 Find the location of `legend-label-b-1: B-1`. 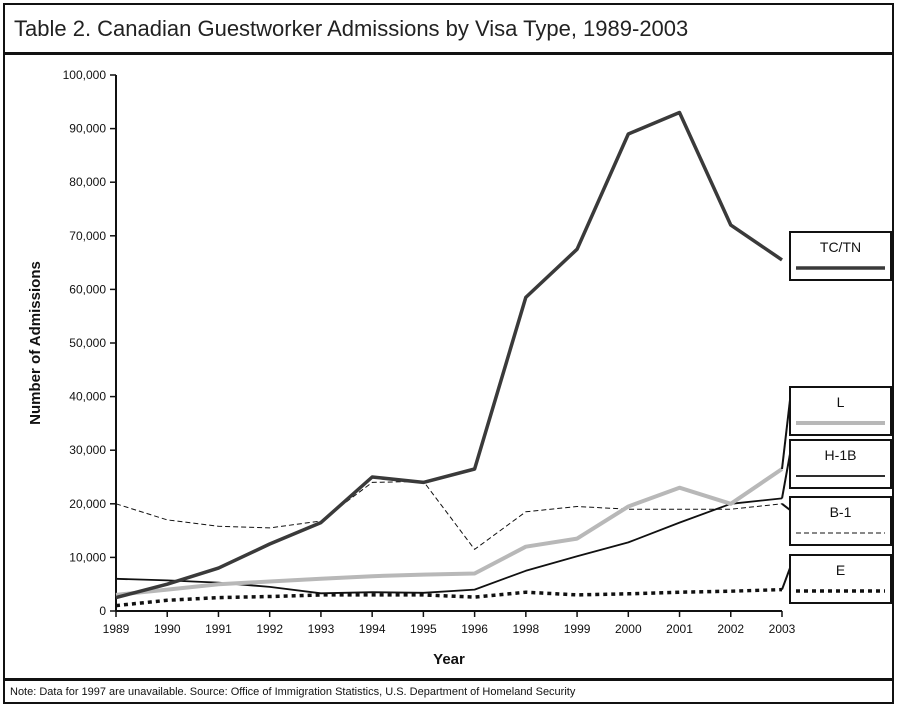

legend-label-b-1: B-1 is located at coordinates (841, 512).